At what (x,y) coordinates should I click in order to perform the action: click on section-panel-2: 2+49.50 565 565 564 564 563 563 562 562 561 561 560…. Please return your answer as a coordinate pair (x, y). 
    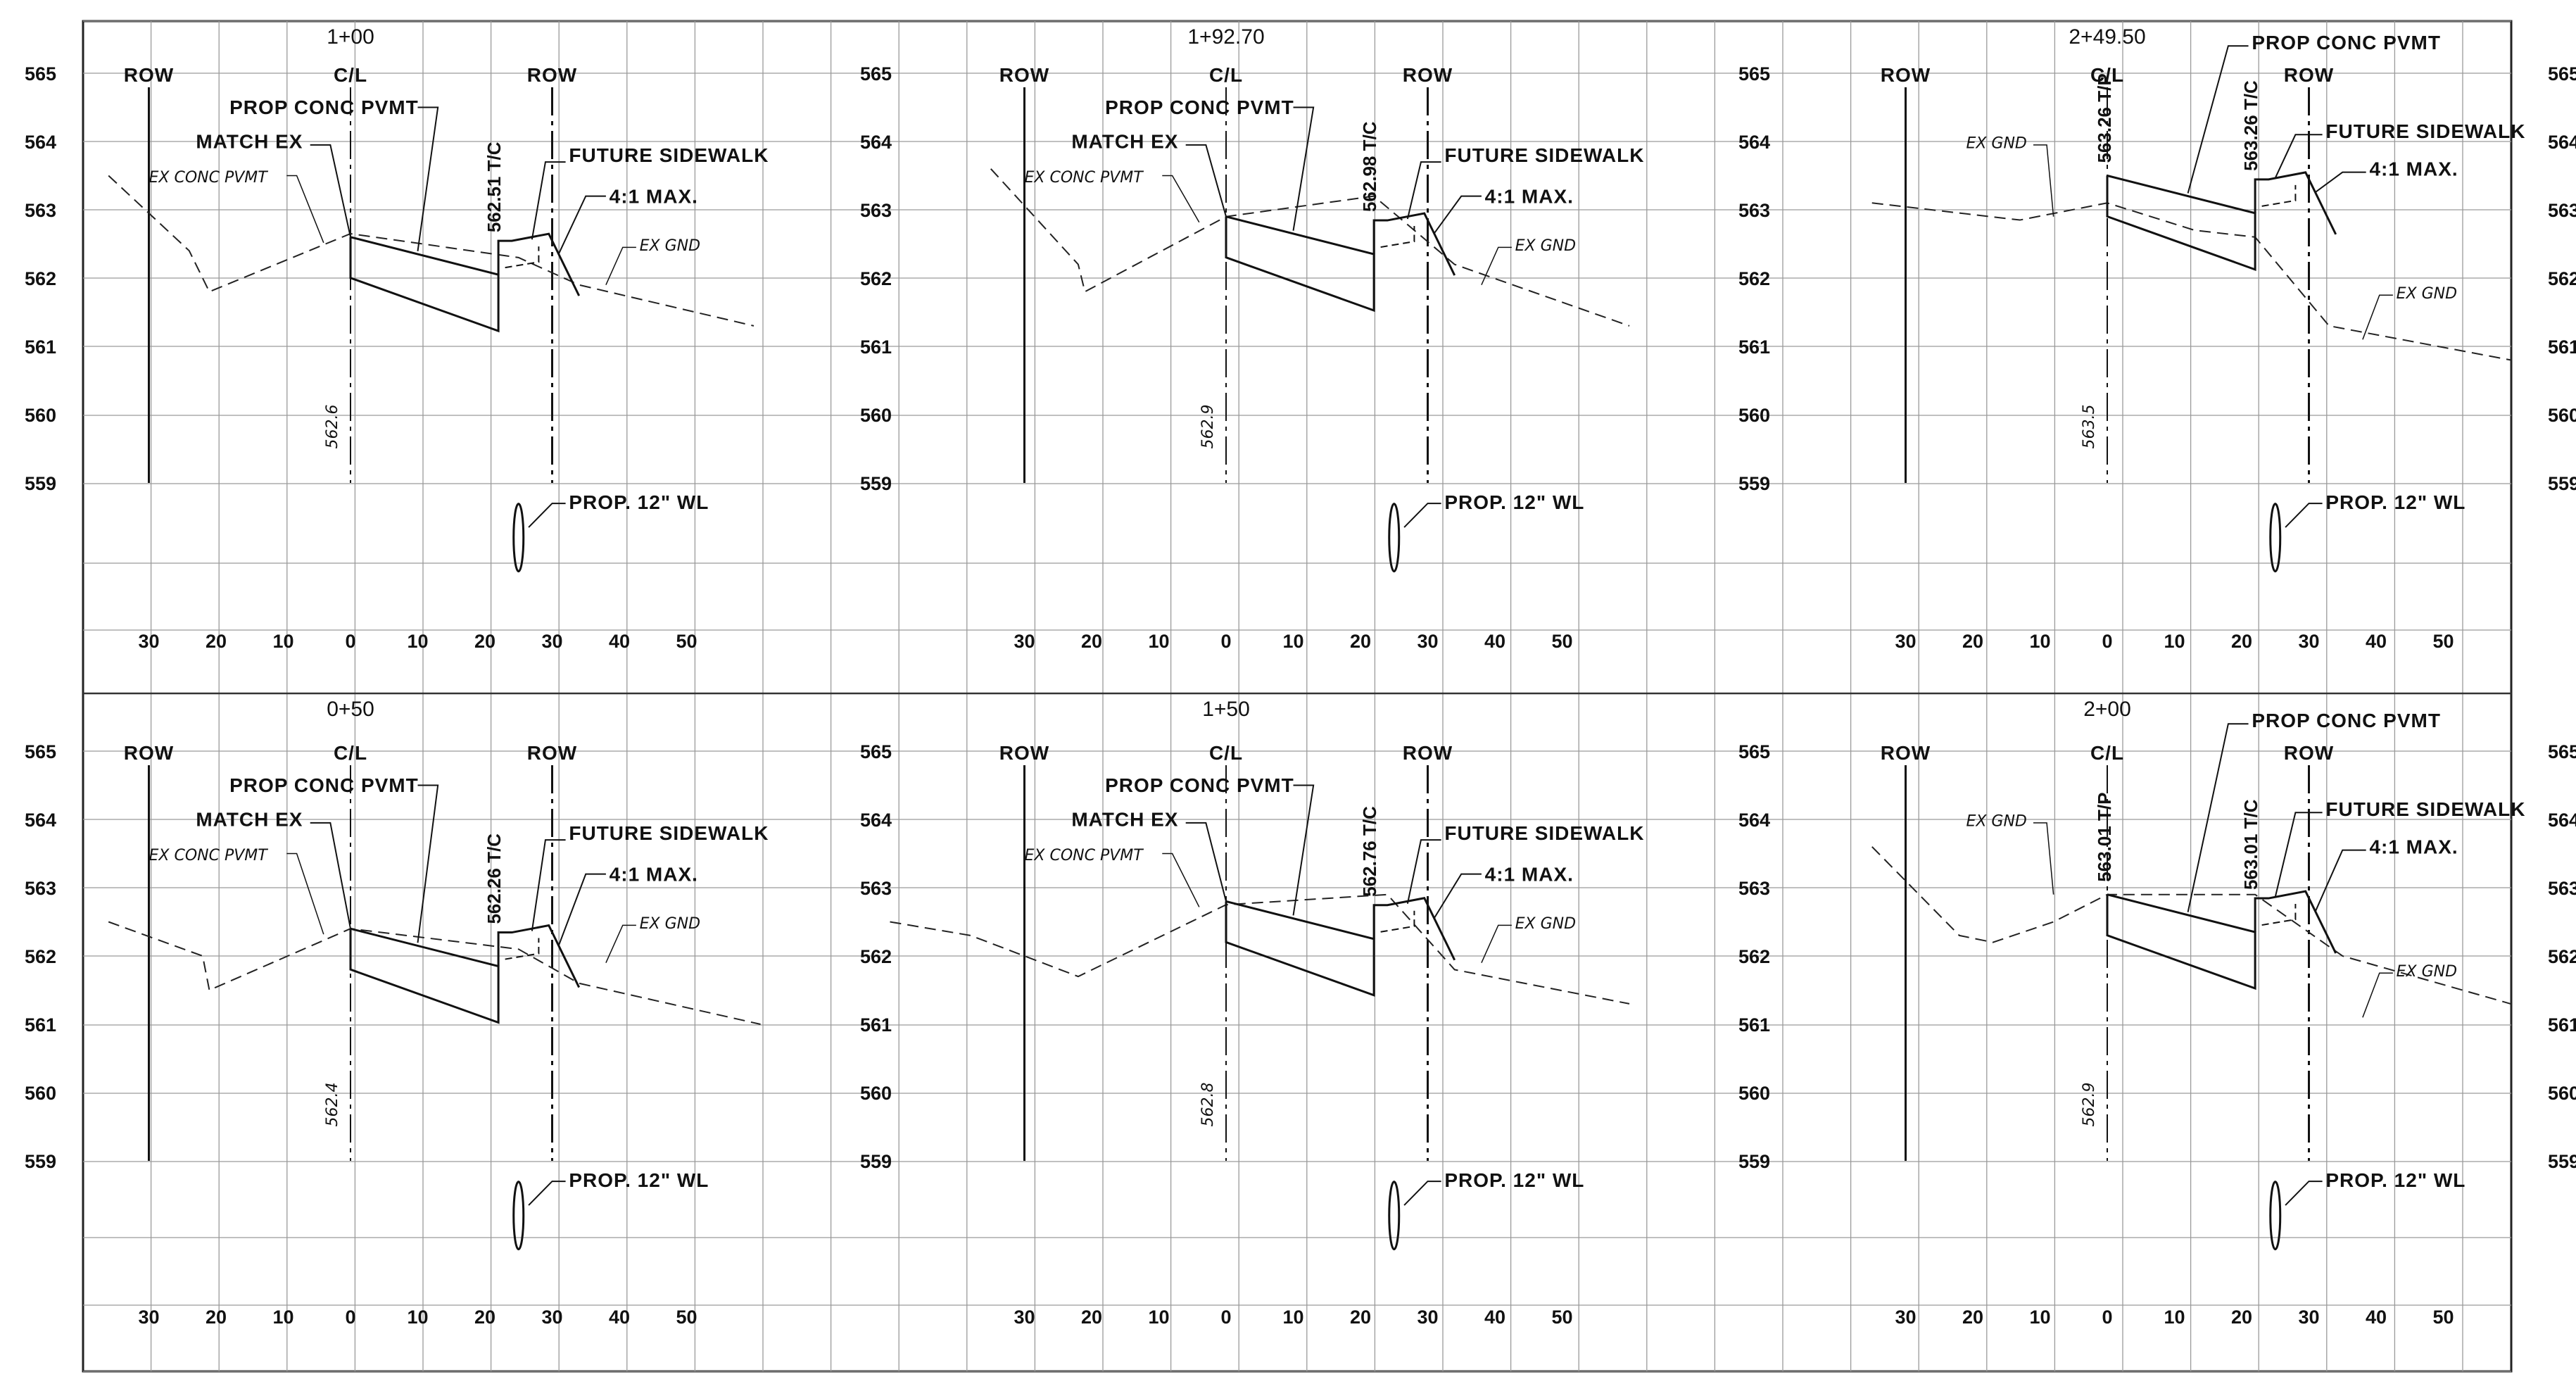
    Looking at the image, I should click on (2157, 339).